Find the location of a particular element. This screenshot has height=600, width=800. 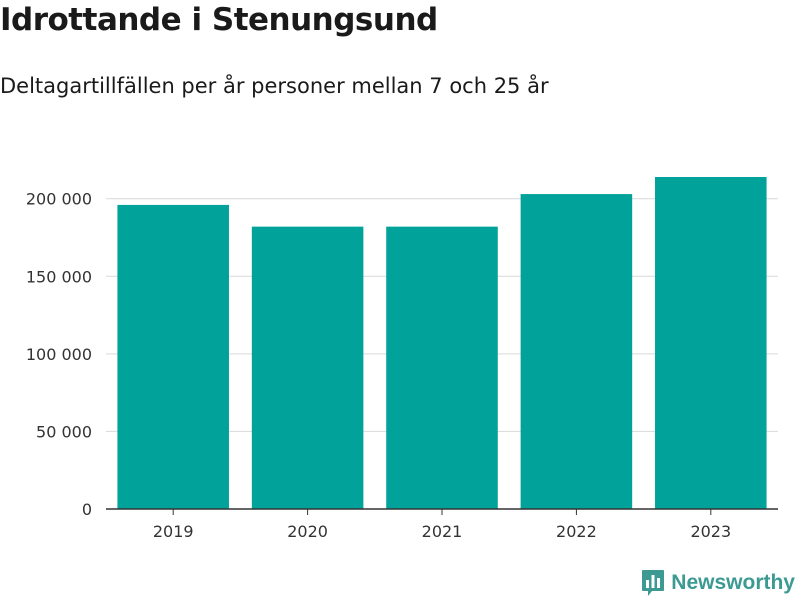

x-tick-label: 2022 is located at coordinates (576, 531).